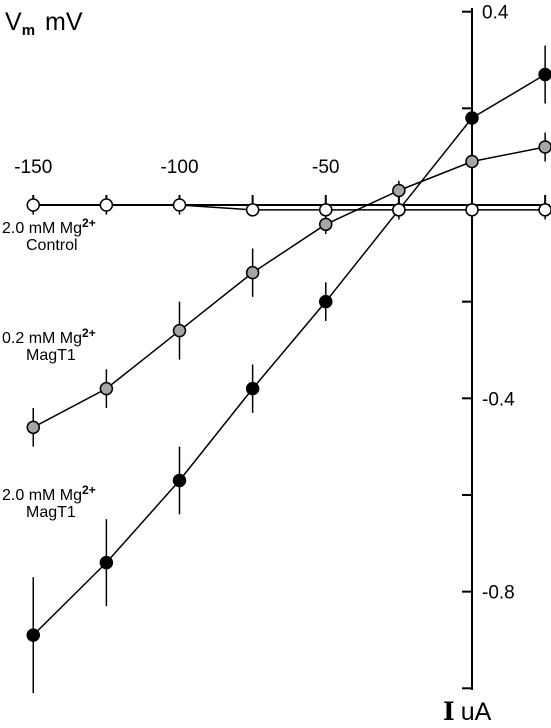 This screenshot has height=728, width=551. Describe the element at coordinates (44, 23) in the screenshot. I see `x-axis-title: Vm mV` at that location.